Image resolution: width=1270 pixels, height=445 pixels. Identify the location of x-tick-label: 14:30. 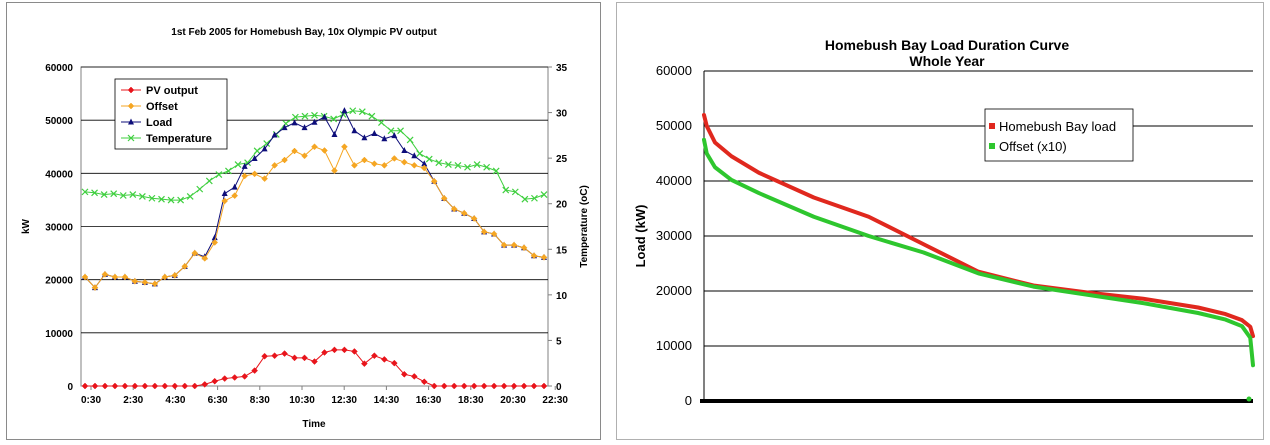
(387, 400).